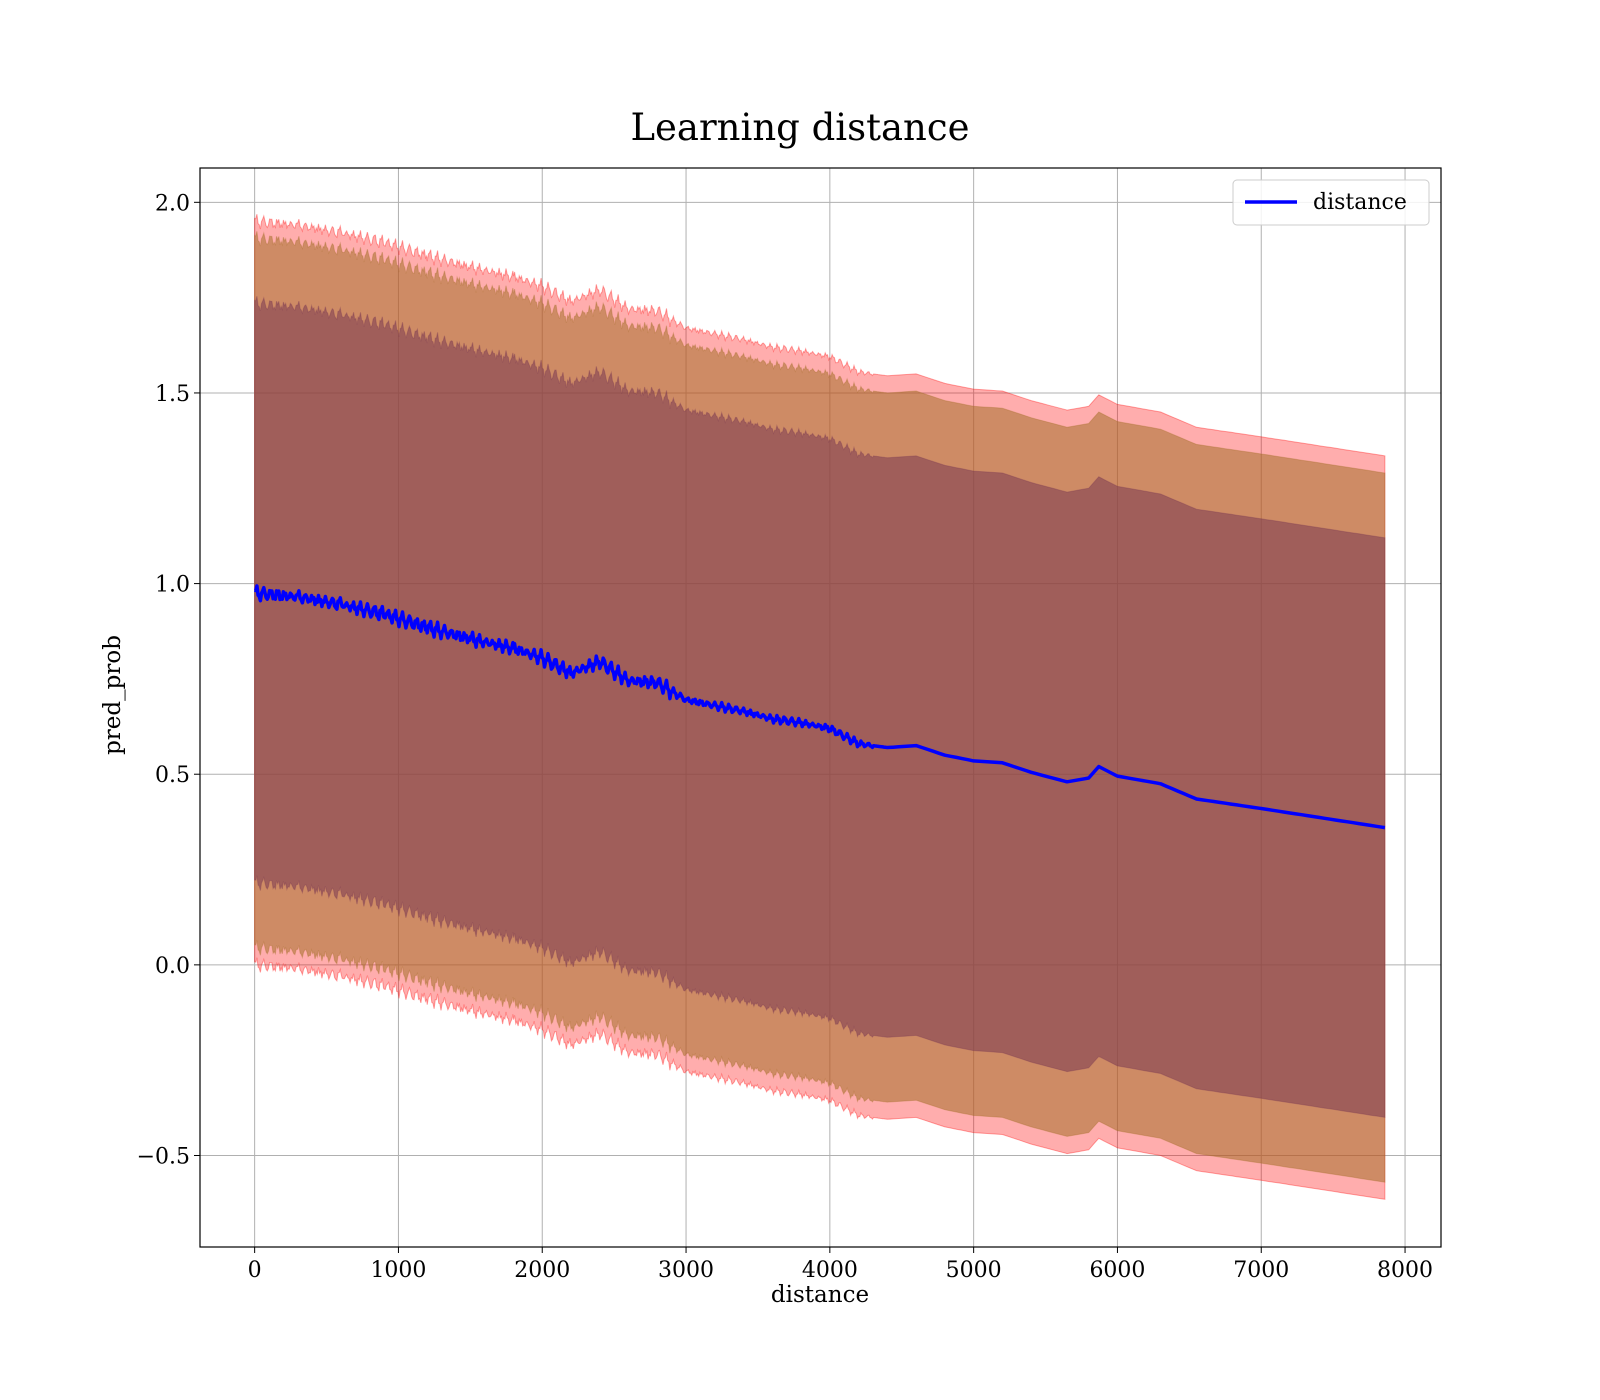  Describe the element at coordinates (163, 1156) in the screenshot. I see `y-tick-label: −0.5` at that location.